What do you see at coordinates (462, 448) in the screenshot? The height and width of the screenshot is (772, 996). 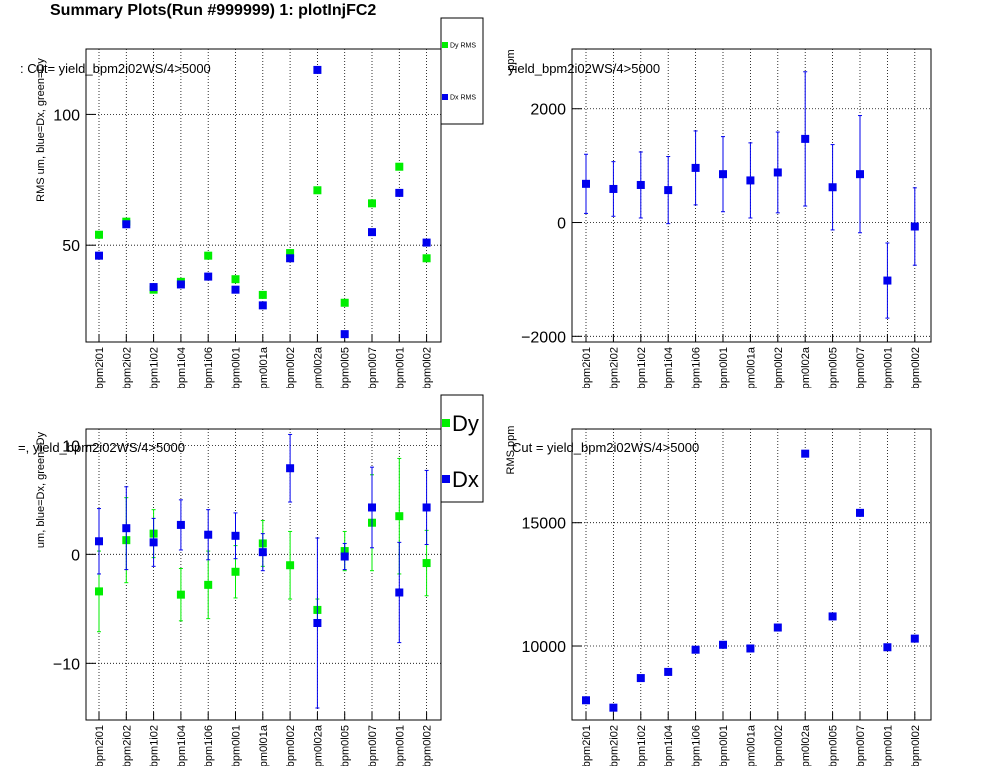 I see `legend: Dy Dx` at bounding box center [462, 448].